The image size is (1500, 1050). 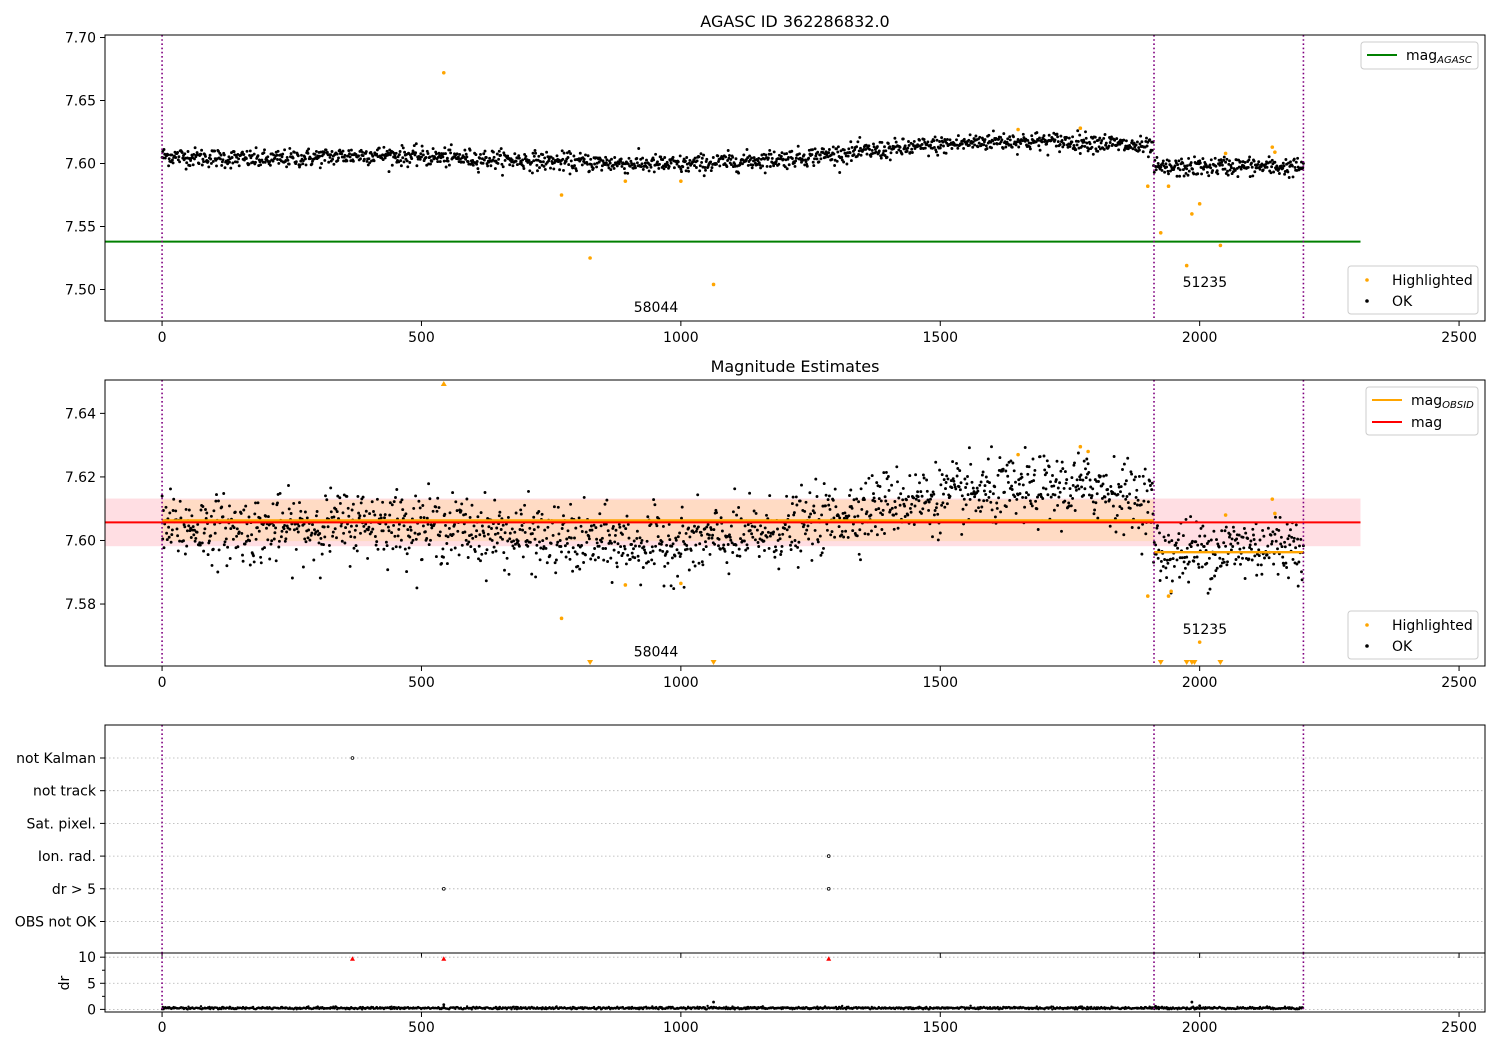 What do you see at coordinates (80, 102) in the screenshot?
I see `agasc-ytick-label: 7.65` at bounding box center [80, 102].